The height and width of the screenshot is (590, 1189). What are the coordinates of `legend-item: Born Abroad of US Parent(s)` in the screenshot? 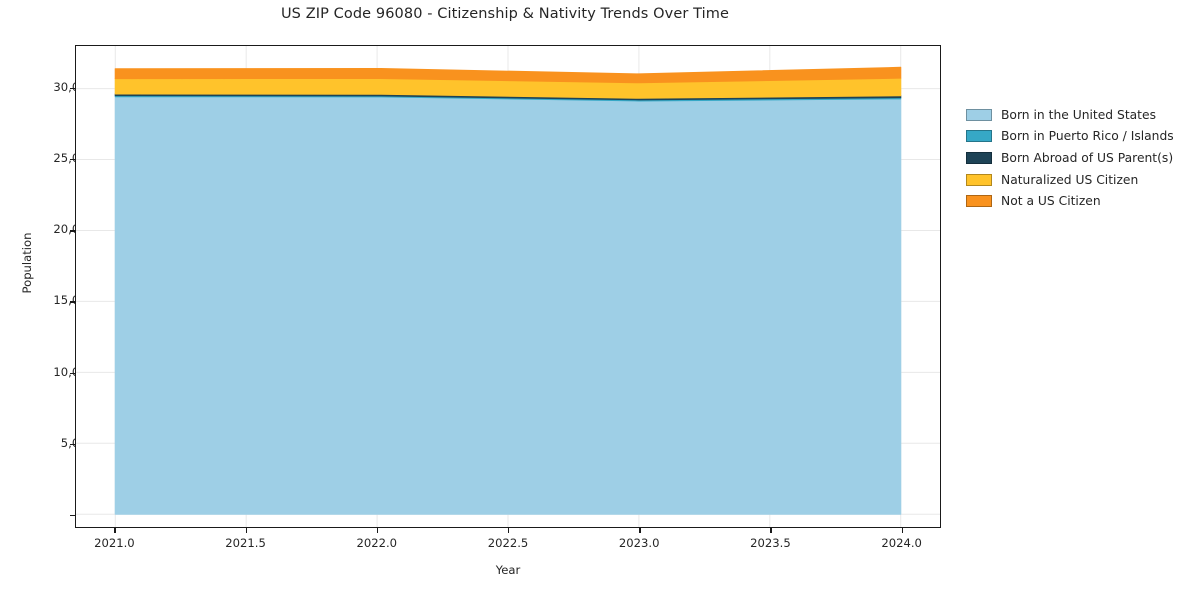 It's located at (1073, 158).